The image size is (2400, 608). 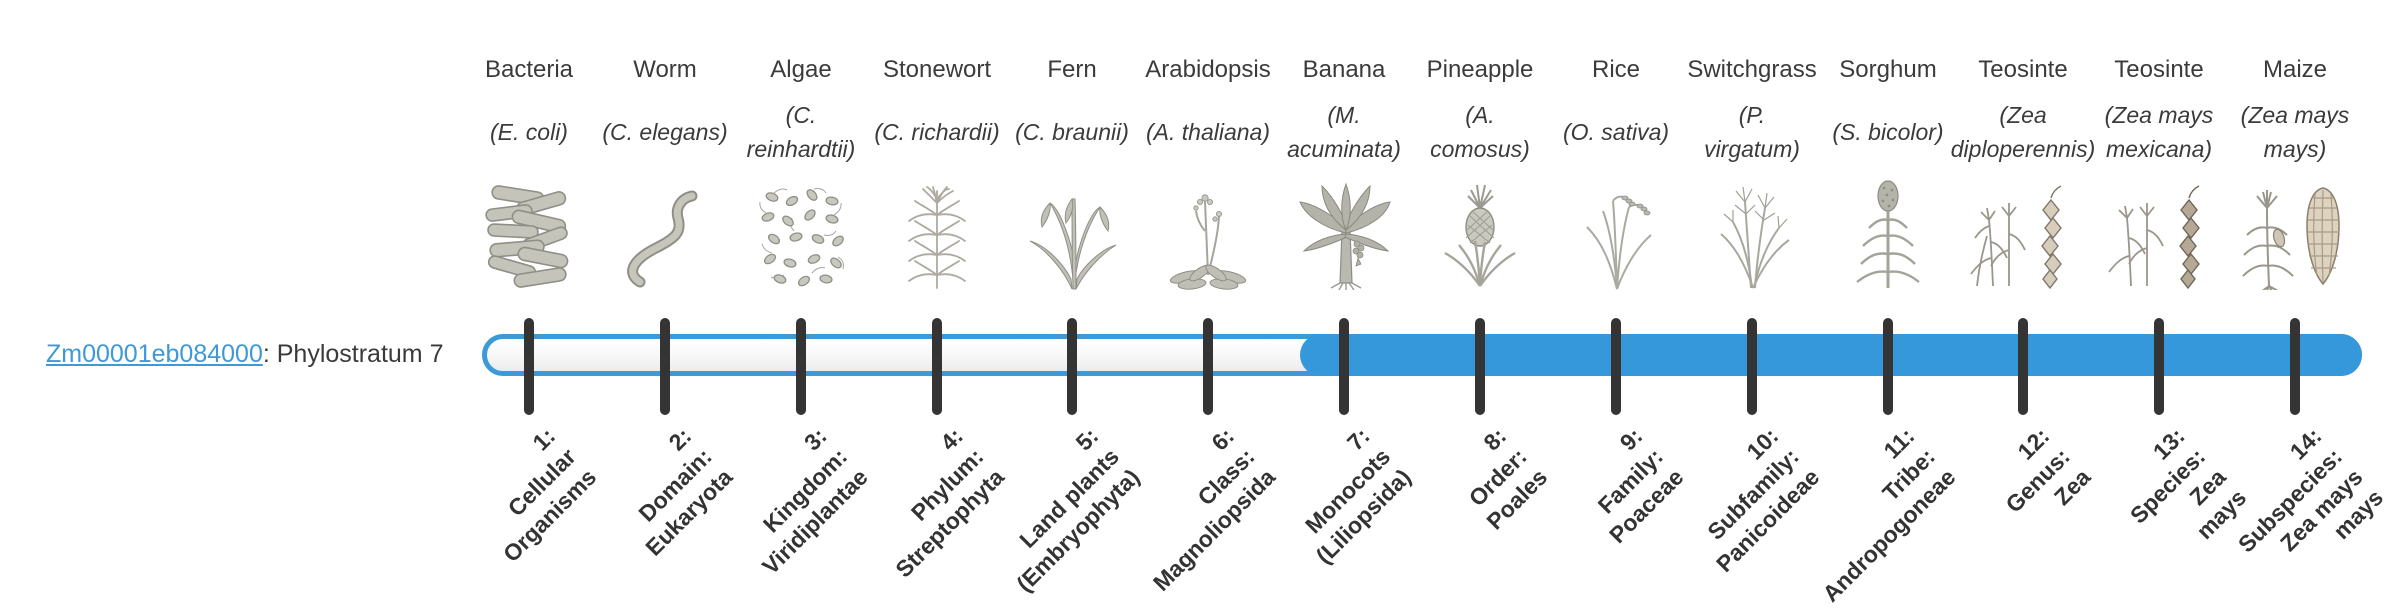 What do you see at coordinates (1208, 69) in the screenshot?
I see `organism-name: Arabidopsis` at bounding box center [1208, 69].